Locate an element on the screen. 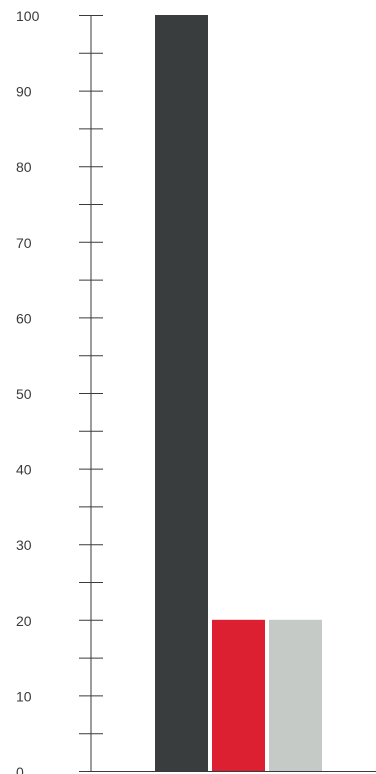 This screenshot has height=774, width=376. y-tick-label: 30 is located at coordinates (24, 545).